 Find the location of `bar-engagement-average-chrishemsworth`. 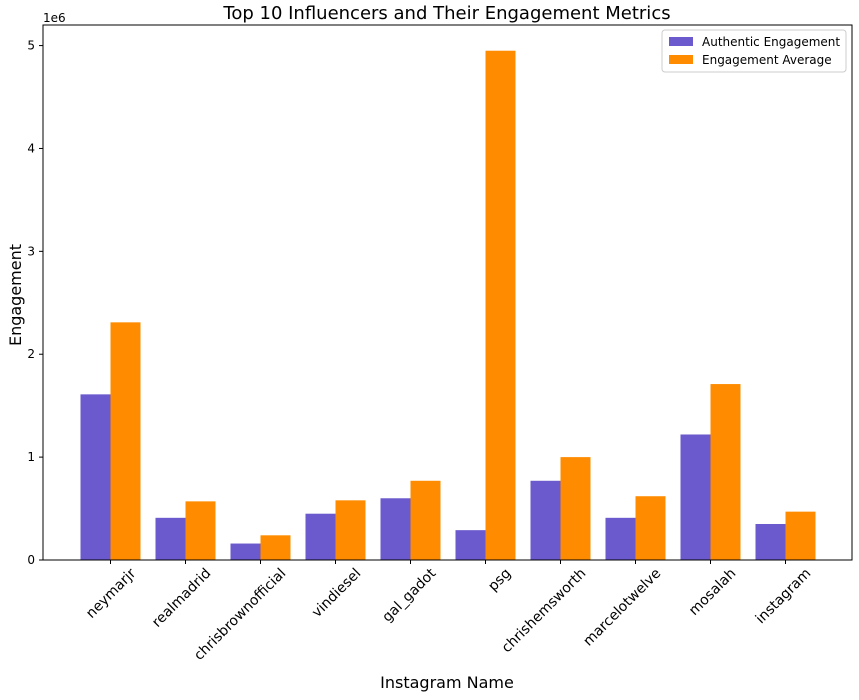

bar-engagement-average-chrishemsworth is located at coordinates (575, 508).